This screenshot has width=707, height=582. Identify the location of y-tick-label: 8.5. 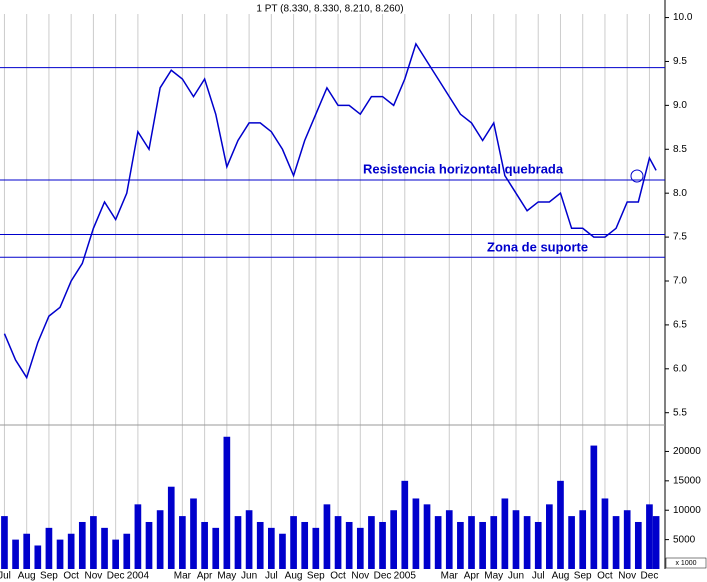
(680, 149).